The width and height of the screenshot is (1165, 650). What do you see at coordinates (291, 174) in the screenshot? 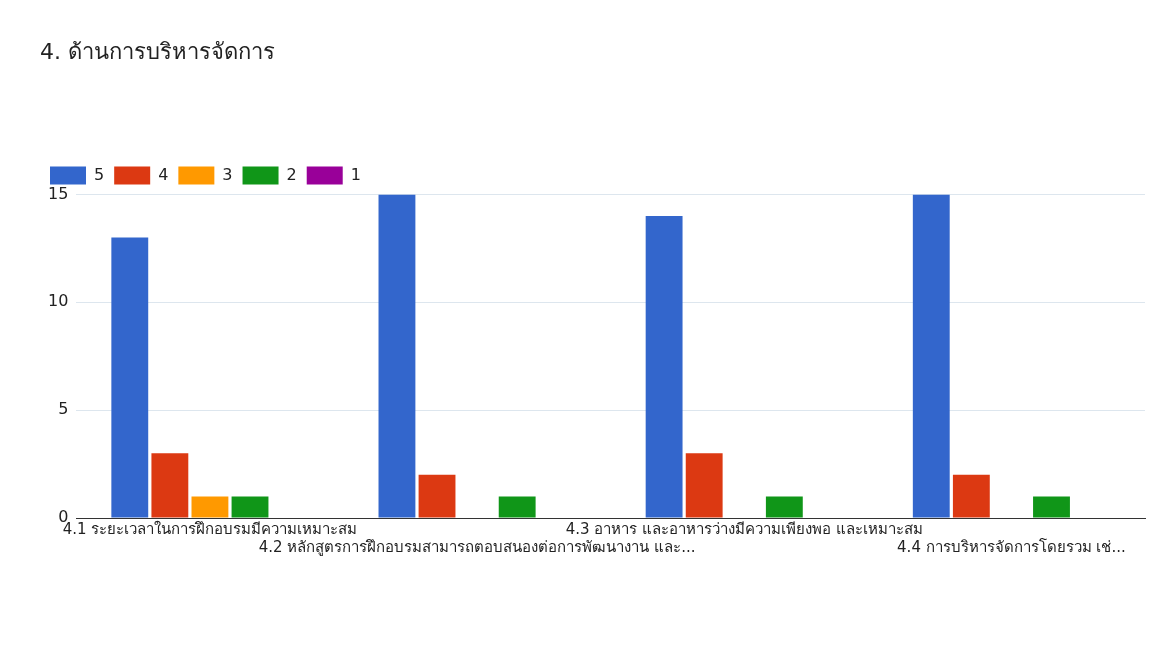
I see `legend-label: 2` at bounding box center [291, 174].